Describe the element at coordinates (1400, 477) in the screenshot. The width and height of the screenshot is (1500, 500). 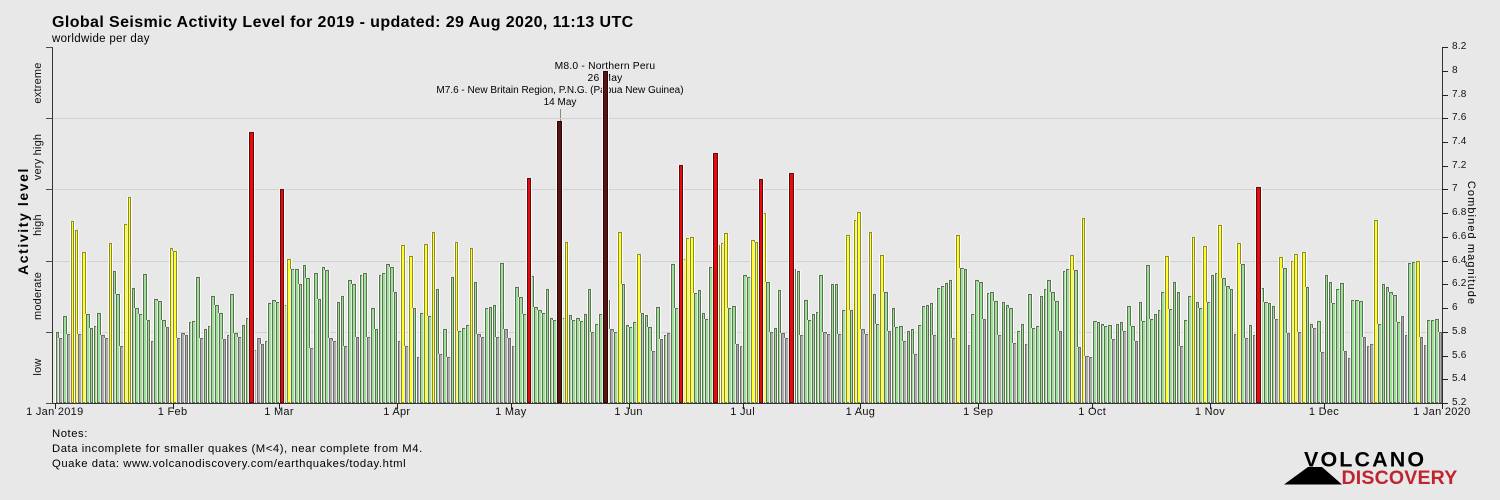
I see `svg-text: DISCOVERY` at that location.